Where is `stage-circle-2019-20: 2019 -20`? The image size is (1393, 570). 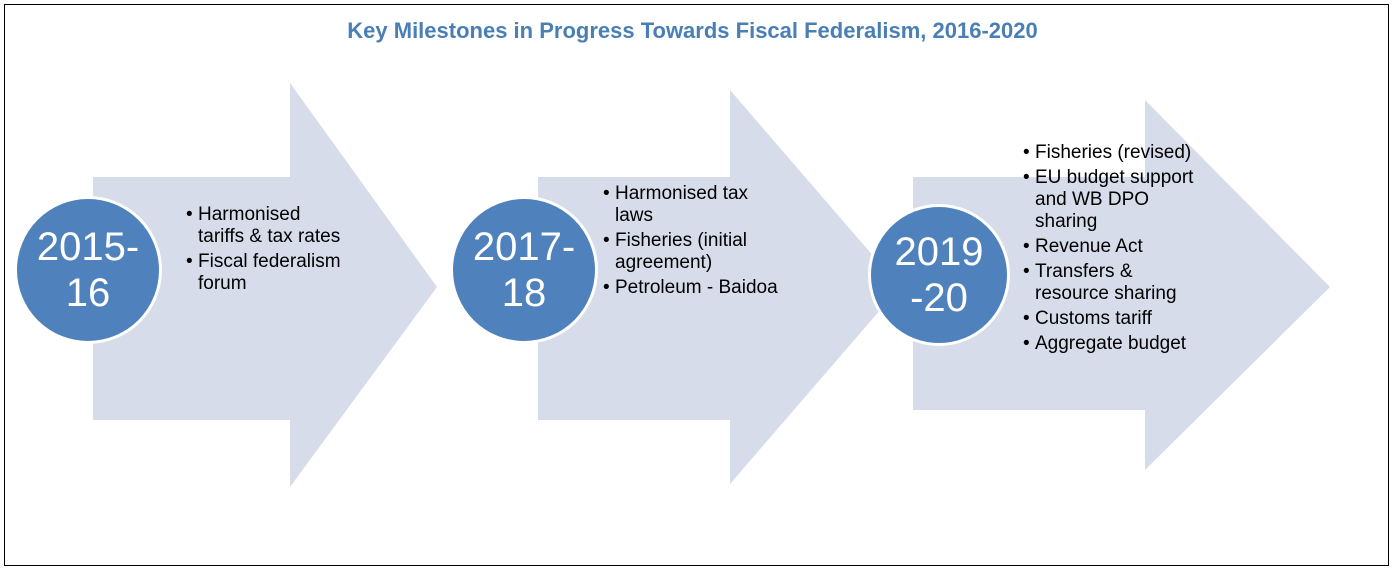 stage-circle-2019-20: 2019 -20 is located at coordinates (939, 275).